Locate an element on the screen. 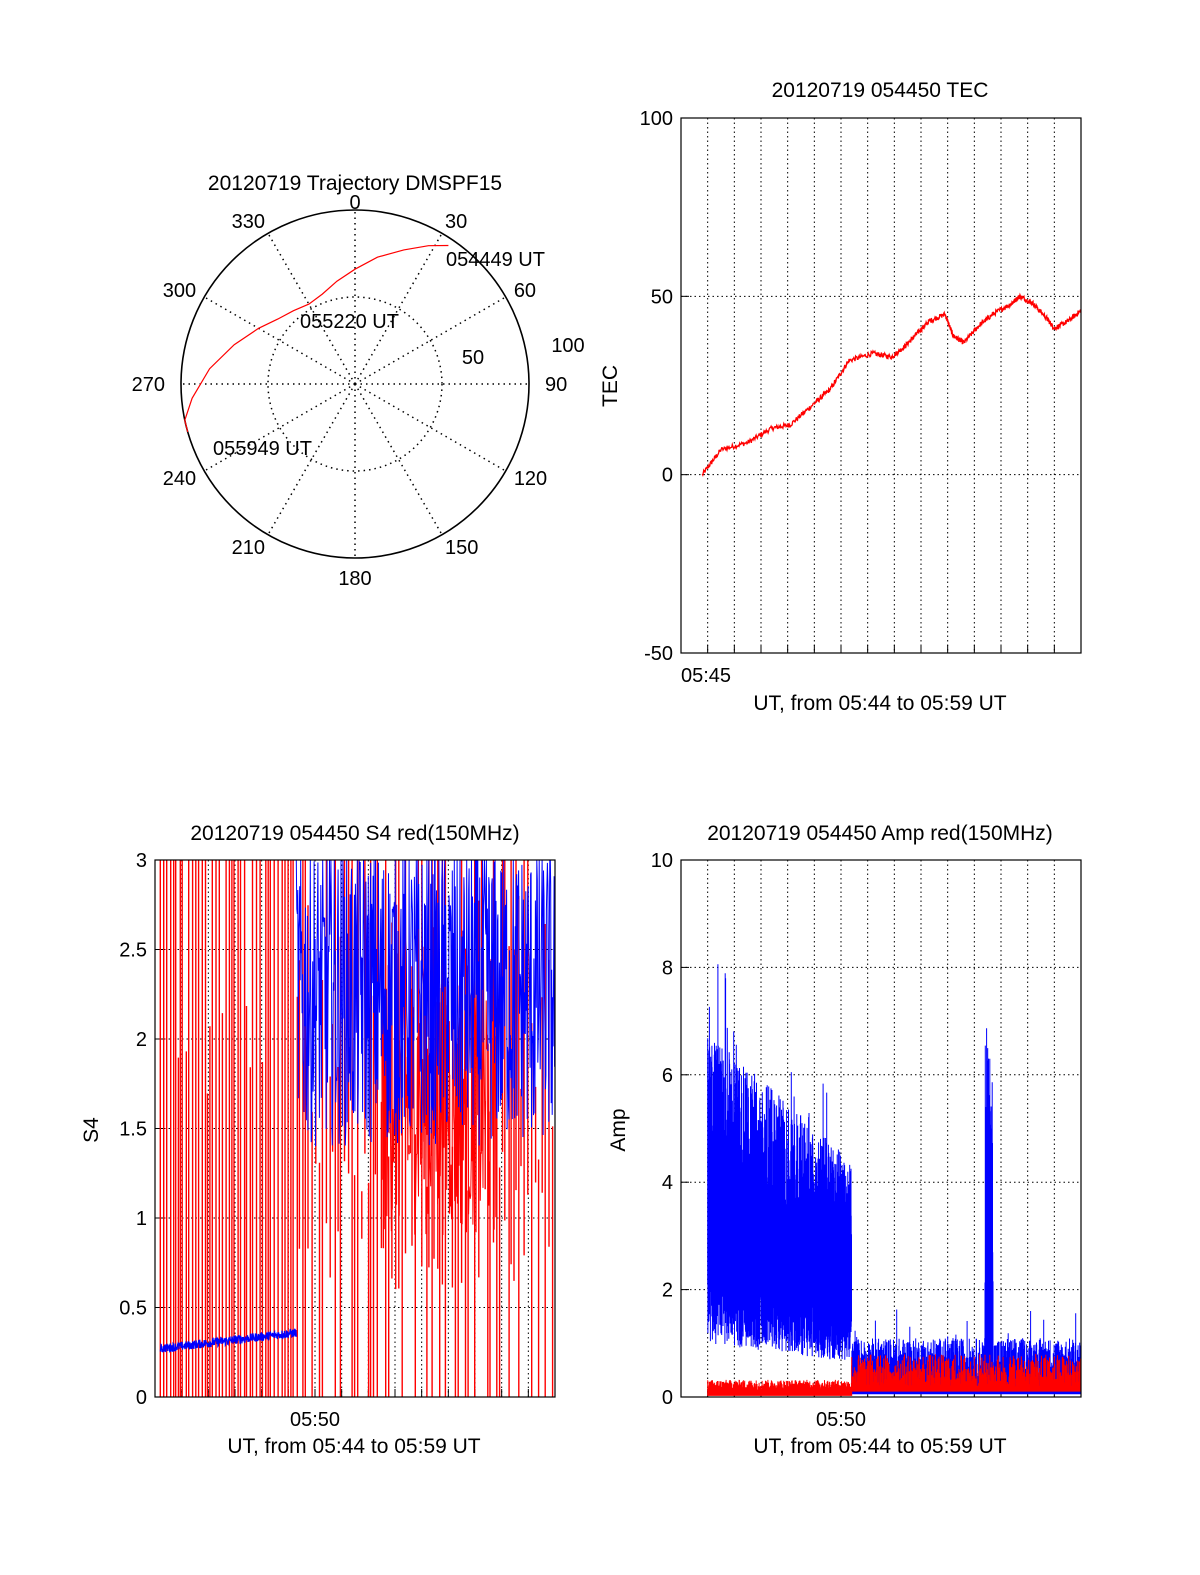  s4-y-axis-label: S4 is located at coordinates (91, 1130).